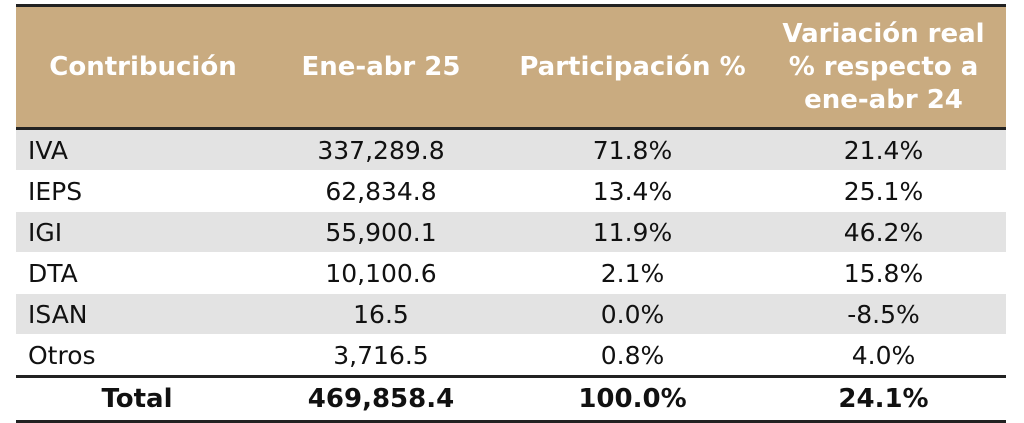  I want to click on row-share: 11.9%, so click(632, 232).